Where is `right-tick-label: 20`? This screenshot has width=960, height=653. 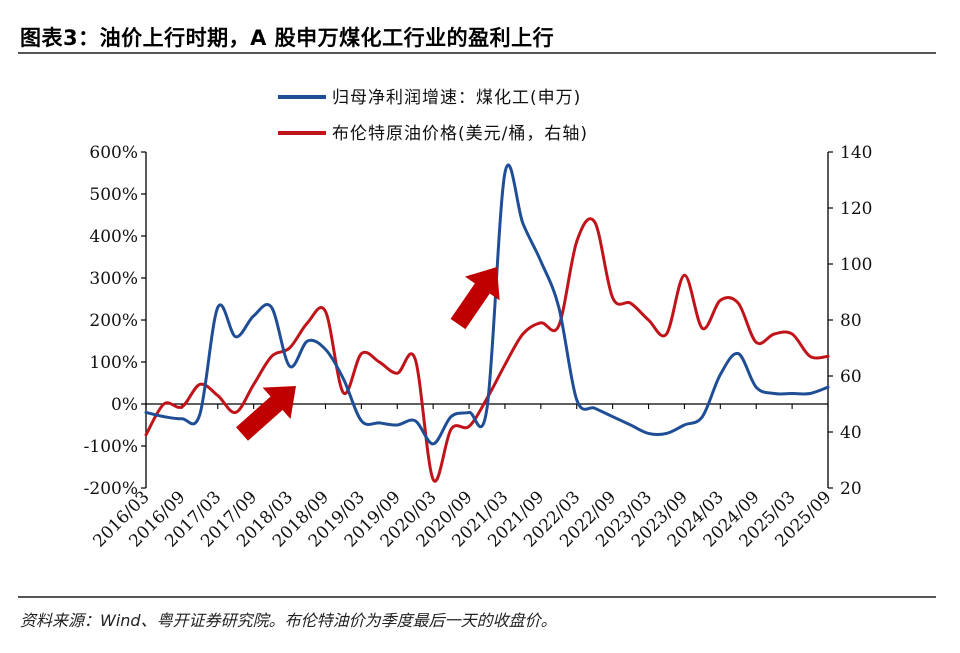 right-tick-label: 20 is located at coordinates (851, 489).